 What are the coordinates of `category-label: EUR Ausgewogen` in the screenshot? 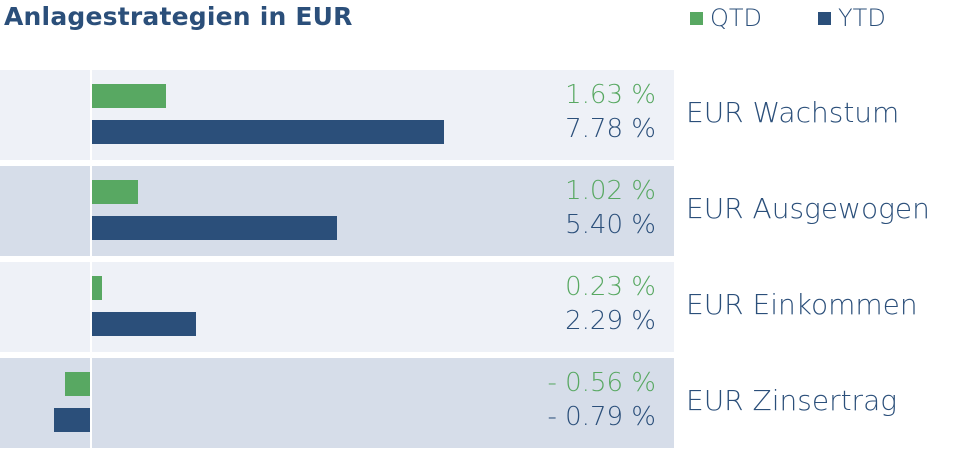 It's located at (808, 208).